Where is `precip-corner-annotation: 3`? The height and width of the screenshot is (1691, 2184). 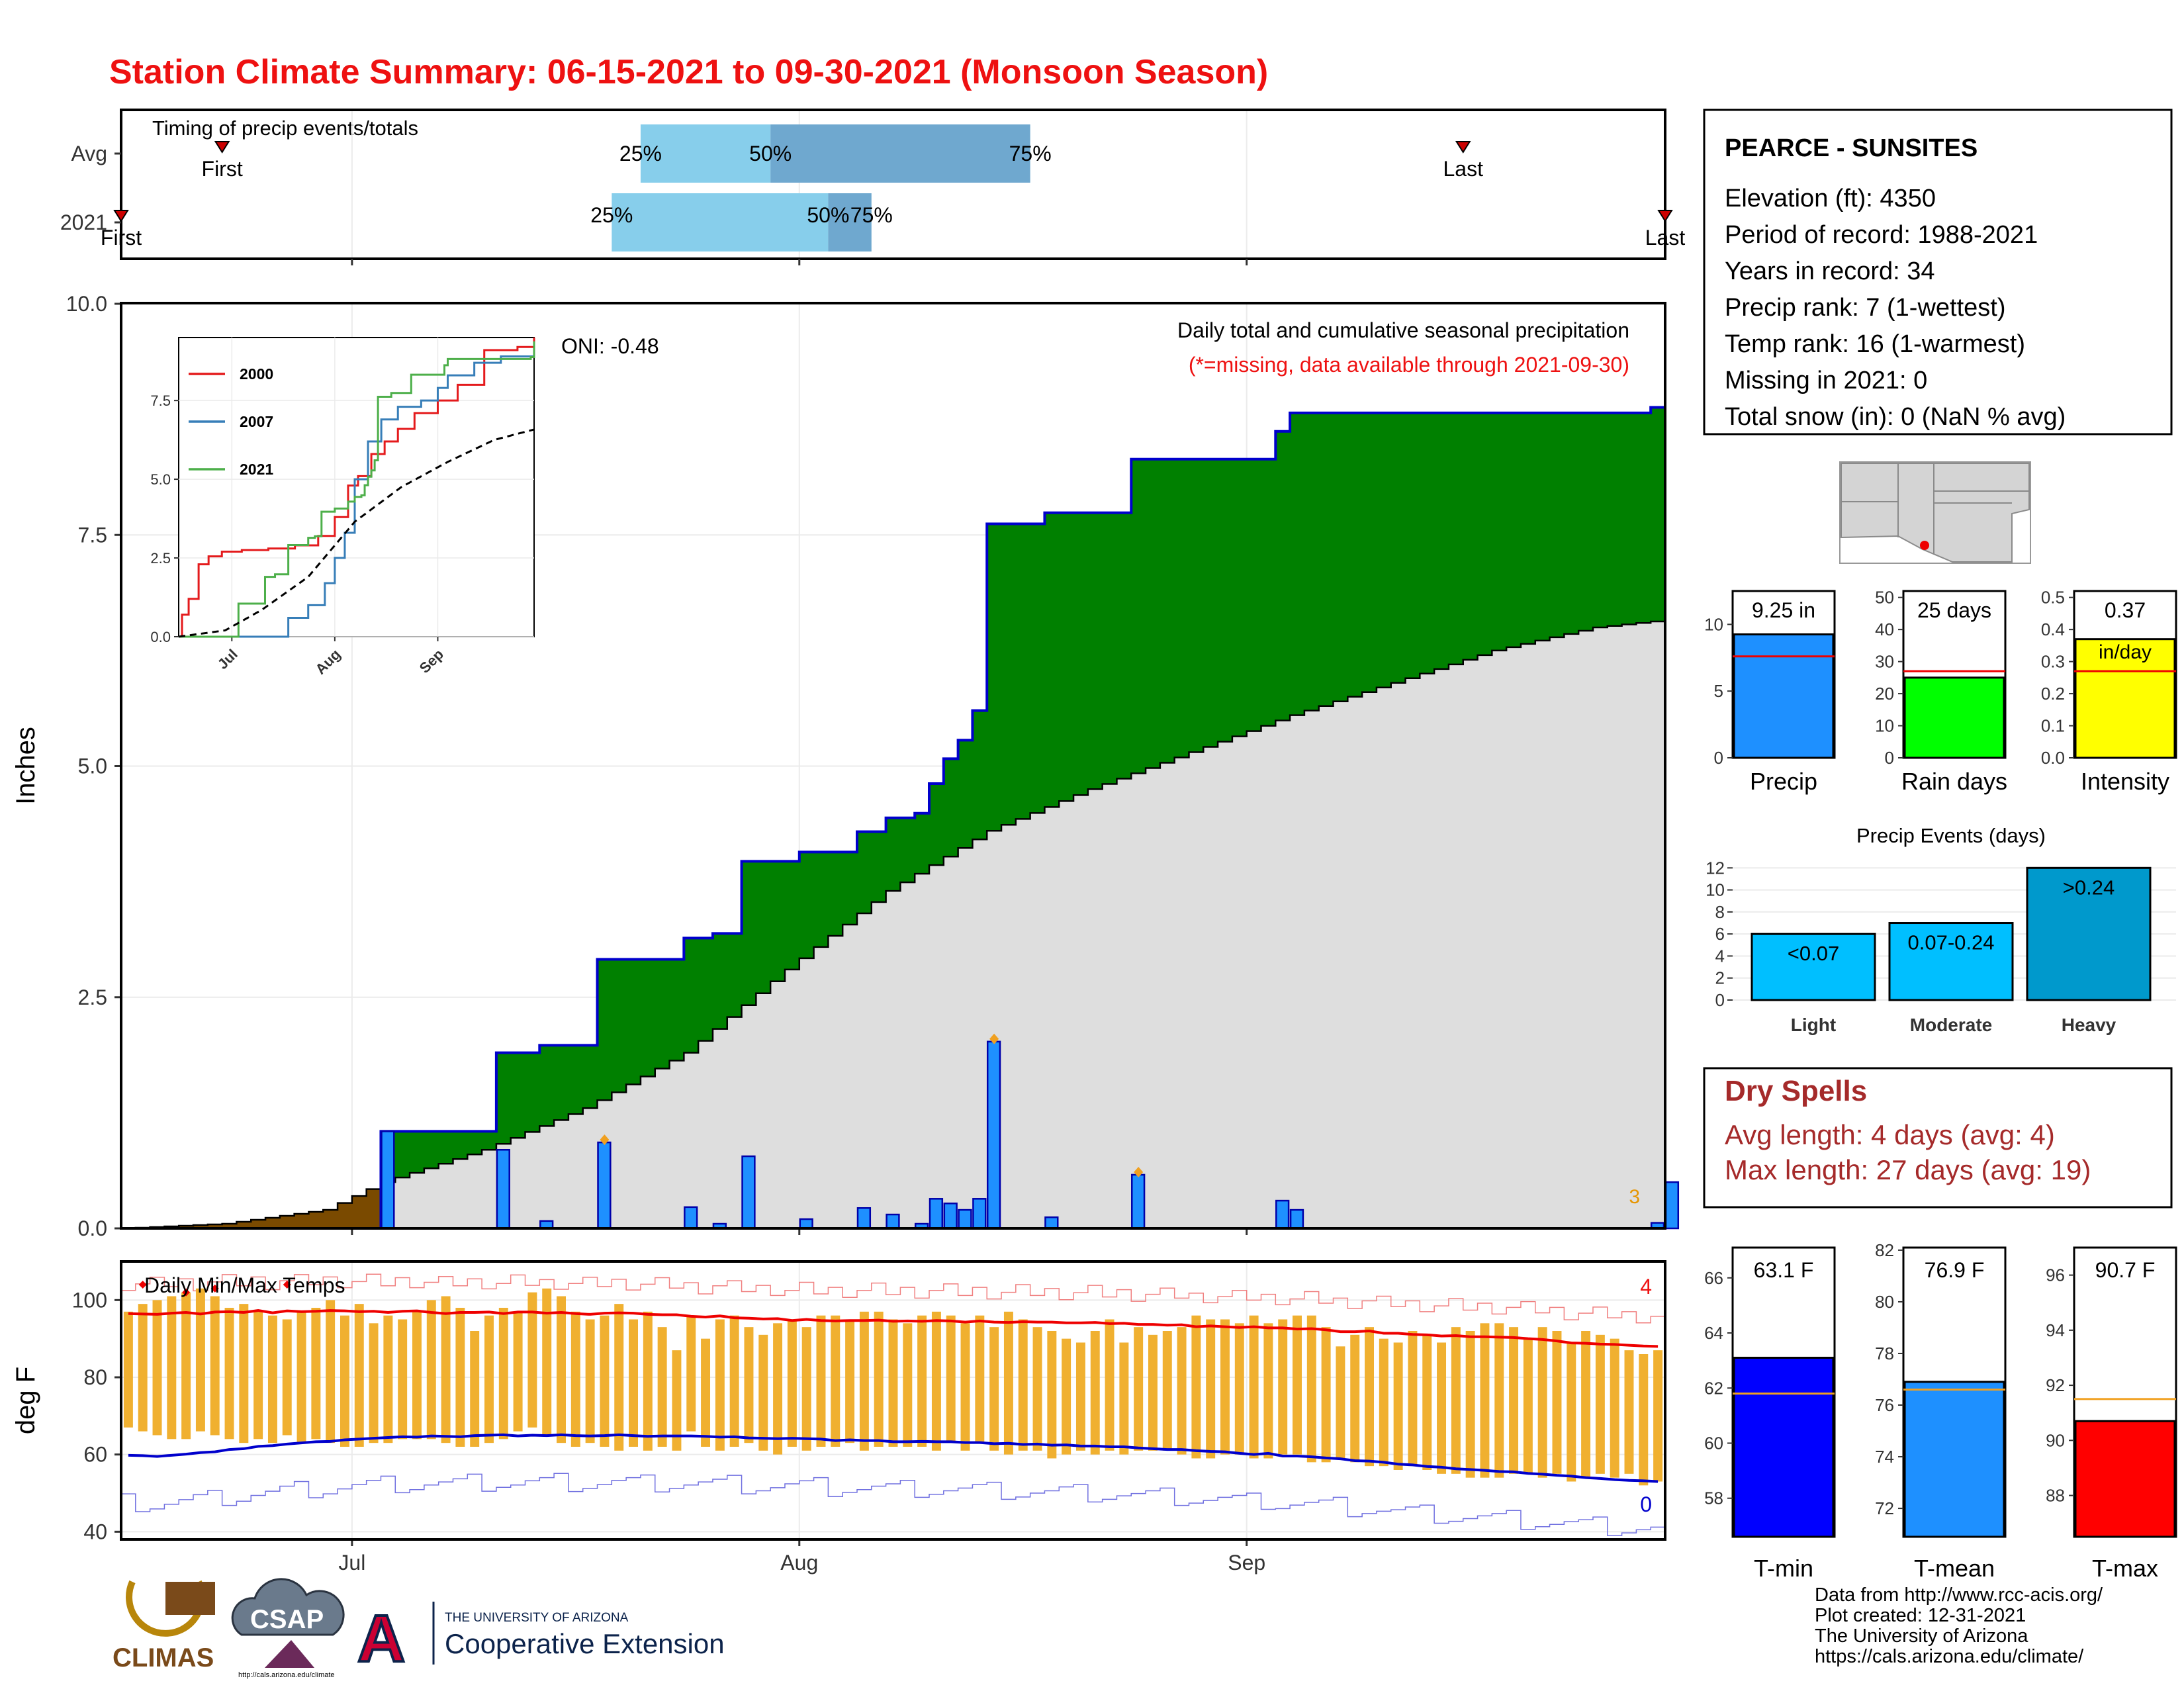
precip-corner-annotation: 3 is located at coordinates (1635, 1197).